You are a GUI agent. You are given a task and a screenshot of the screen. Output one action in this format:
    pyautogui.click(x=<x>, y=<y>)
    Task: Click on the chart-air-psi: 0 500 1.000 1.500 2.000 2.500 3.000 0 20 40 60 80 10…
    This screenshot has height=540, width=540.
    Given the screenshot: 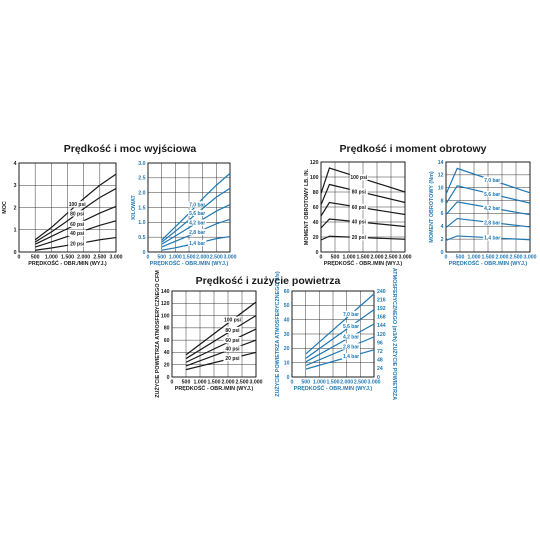 What is the action you would take?
    pyautogui.click(x=208, y=334)
    